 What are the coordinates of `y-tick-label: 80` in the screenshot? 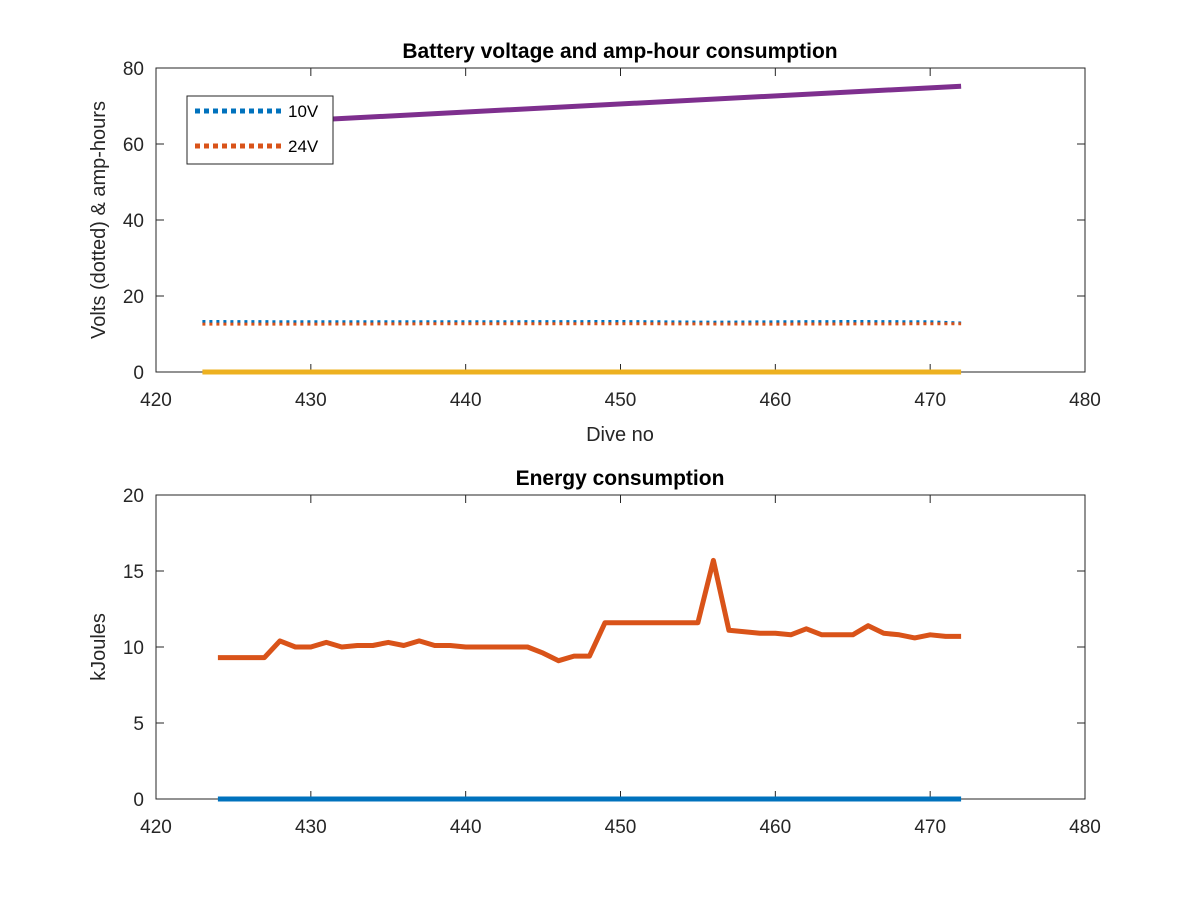 It's located at (133, 69).